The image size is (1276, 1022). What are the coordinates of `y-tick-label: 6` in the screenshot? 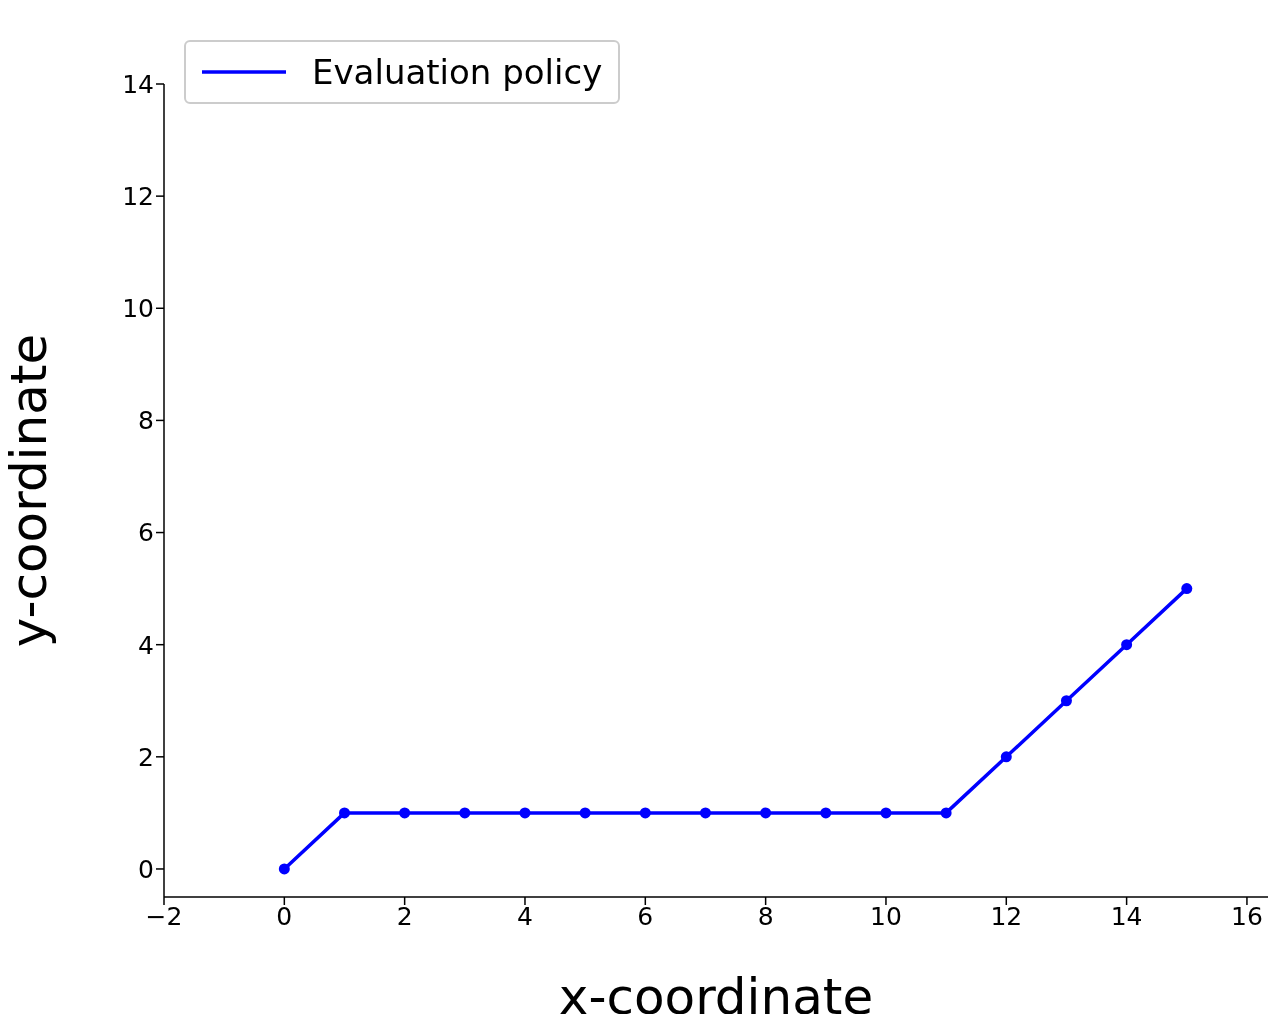 It's located at (146, 533).